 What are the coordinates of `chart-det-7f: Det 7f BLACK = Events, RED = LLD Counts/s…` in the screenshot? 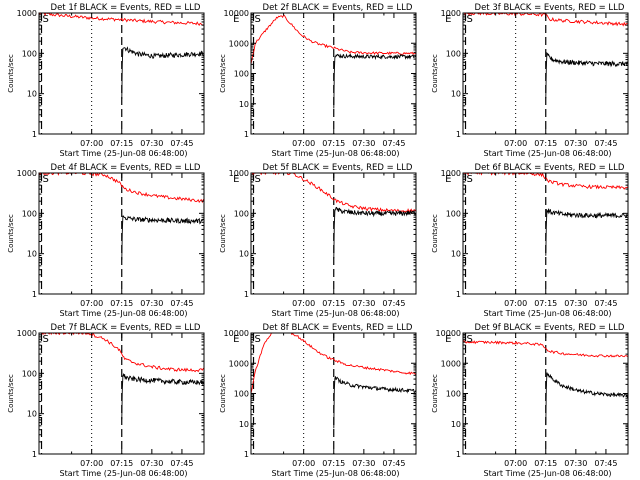 It's located at (123, 400).